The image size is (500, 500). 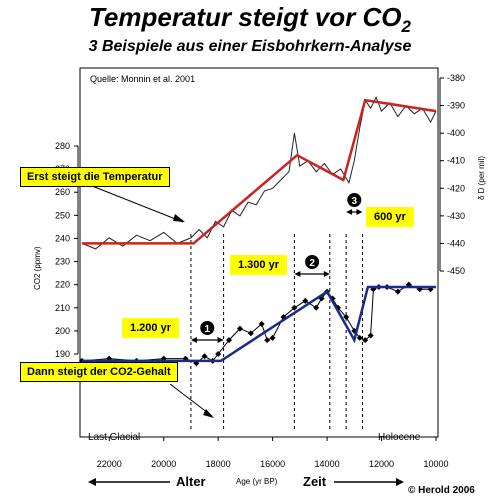 What do you see at coordinates (62, 192) in the screenshot?
I see `y-left-tick-label: 260` at bounding box center [62, 192].